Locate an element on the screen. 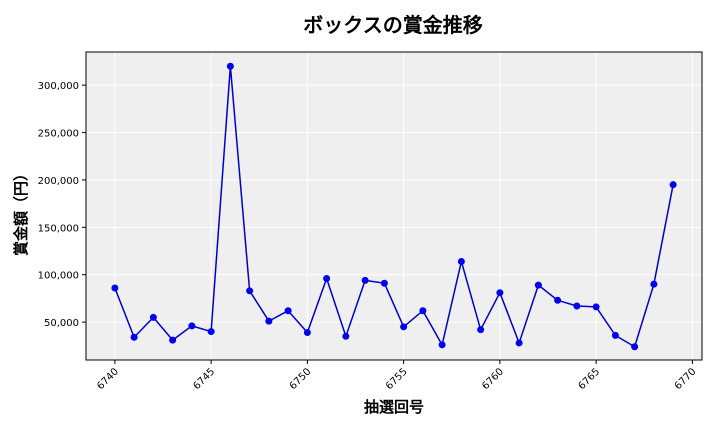 This screenshot has width=720, height=436. x-tick-label: 6755 is located at coordinates (397, 379).